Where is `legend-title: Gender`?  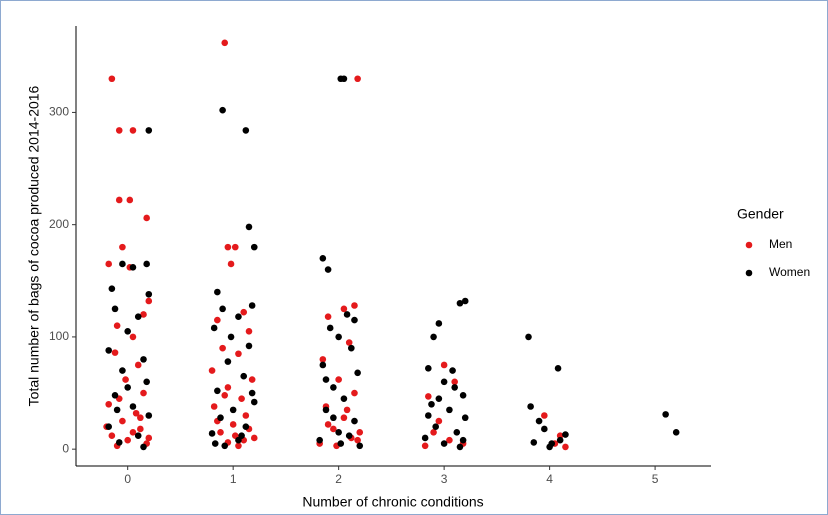 legend-title: Gender is located at coordinates (760, 214).